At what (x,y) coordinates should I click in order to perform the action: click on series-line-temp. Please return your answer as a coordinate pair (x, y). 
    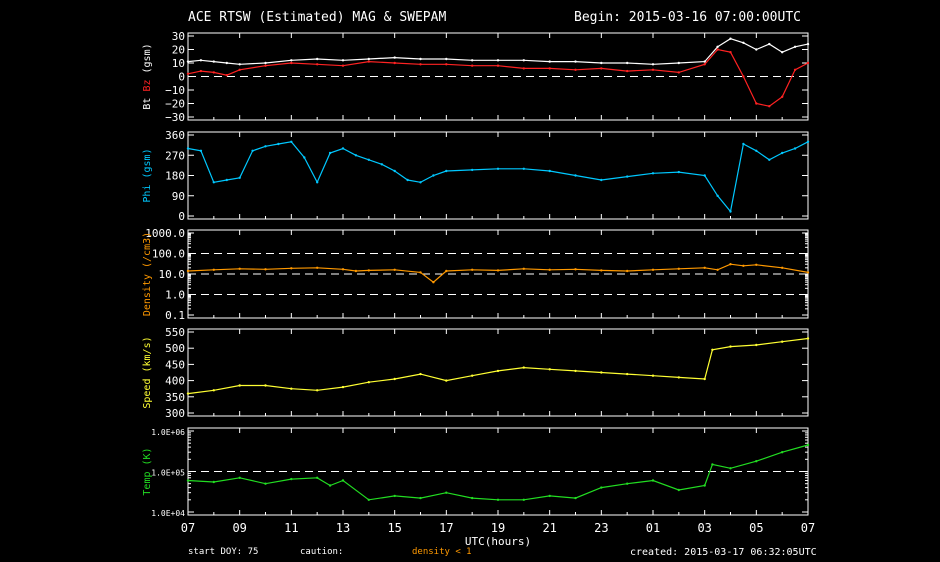
    Looking at the image, I should click on (498, 472).